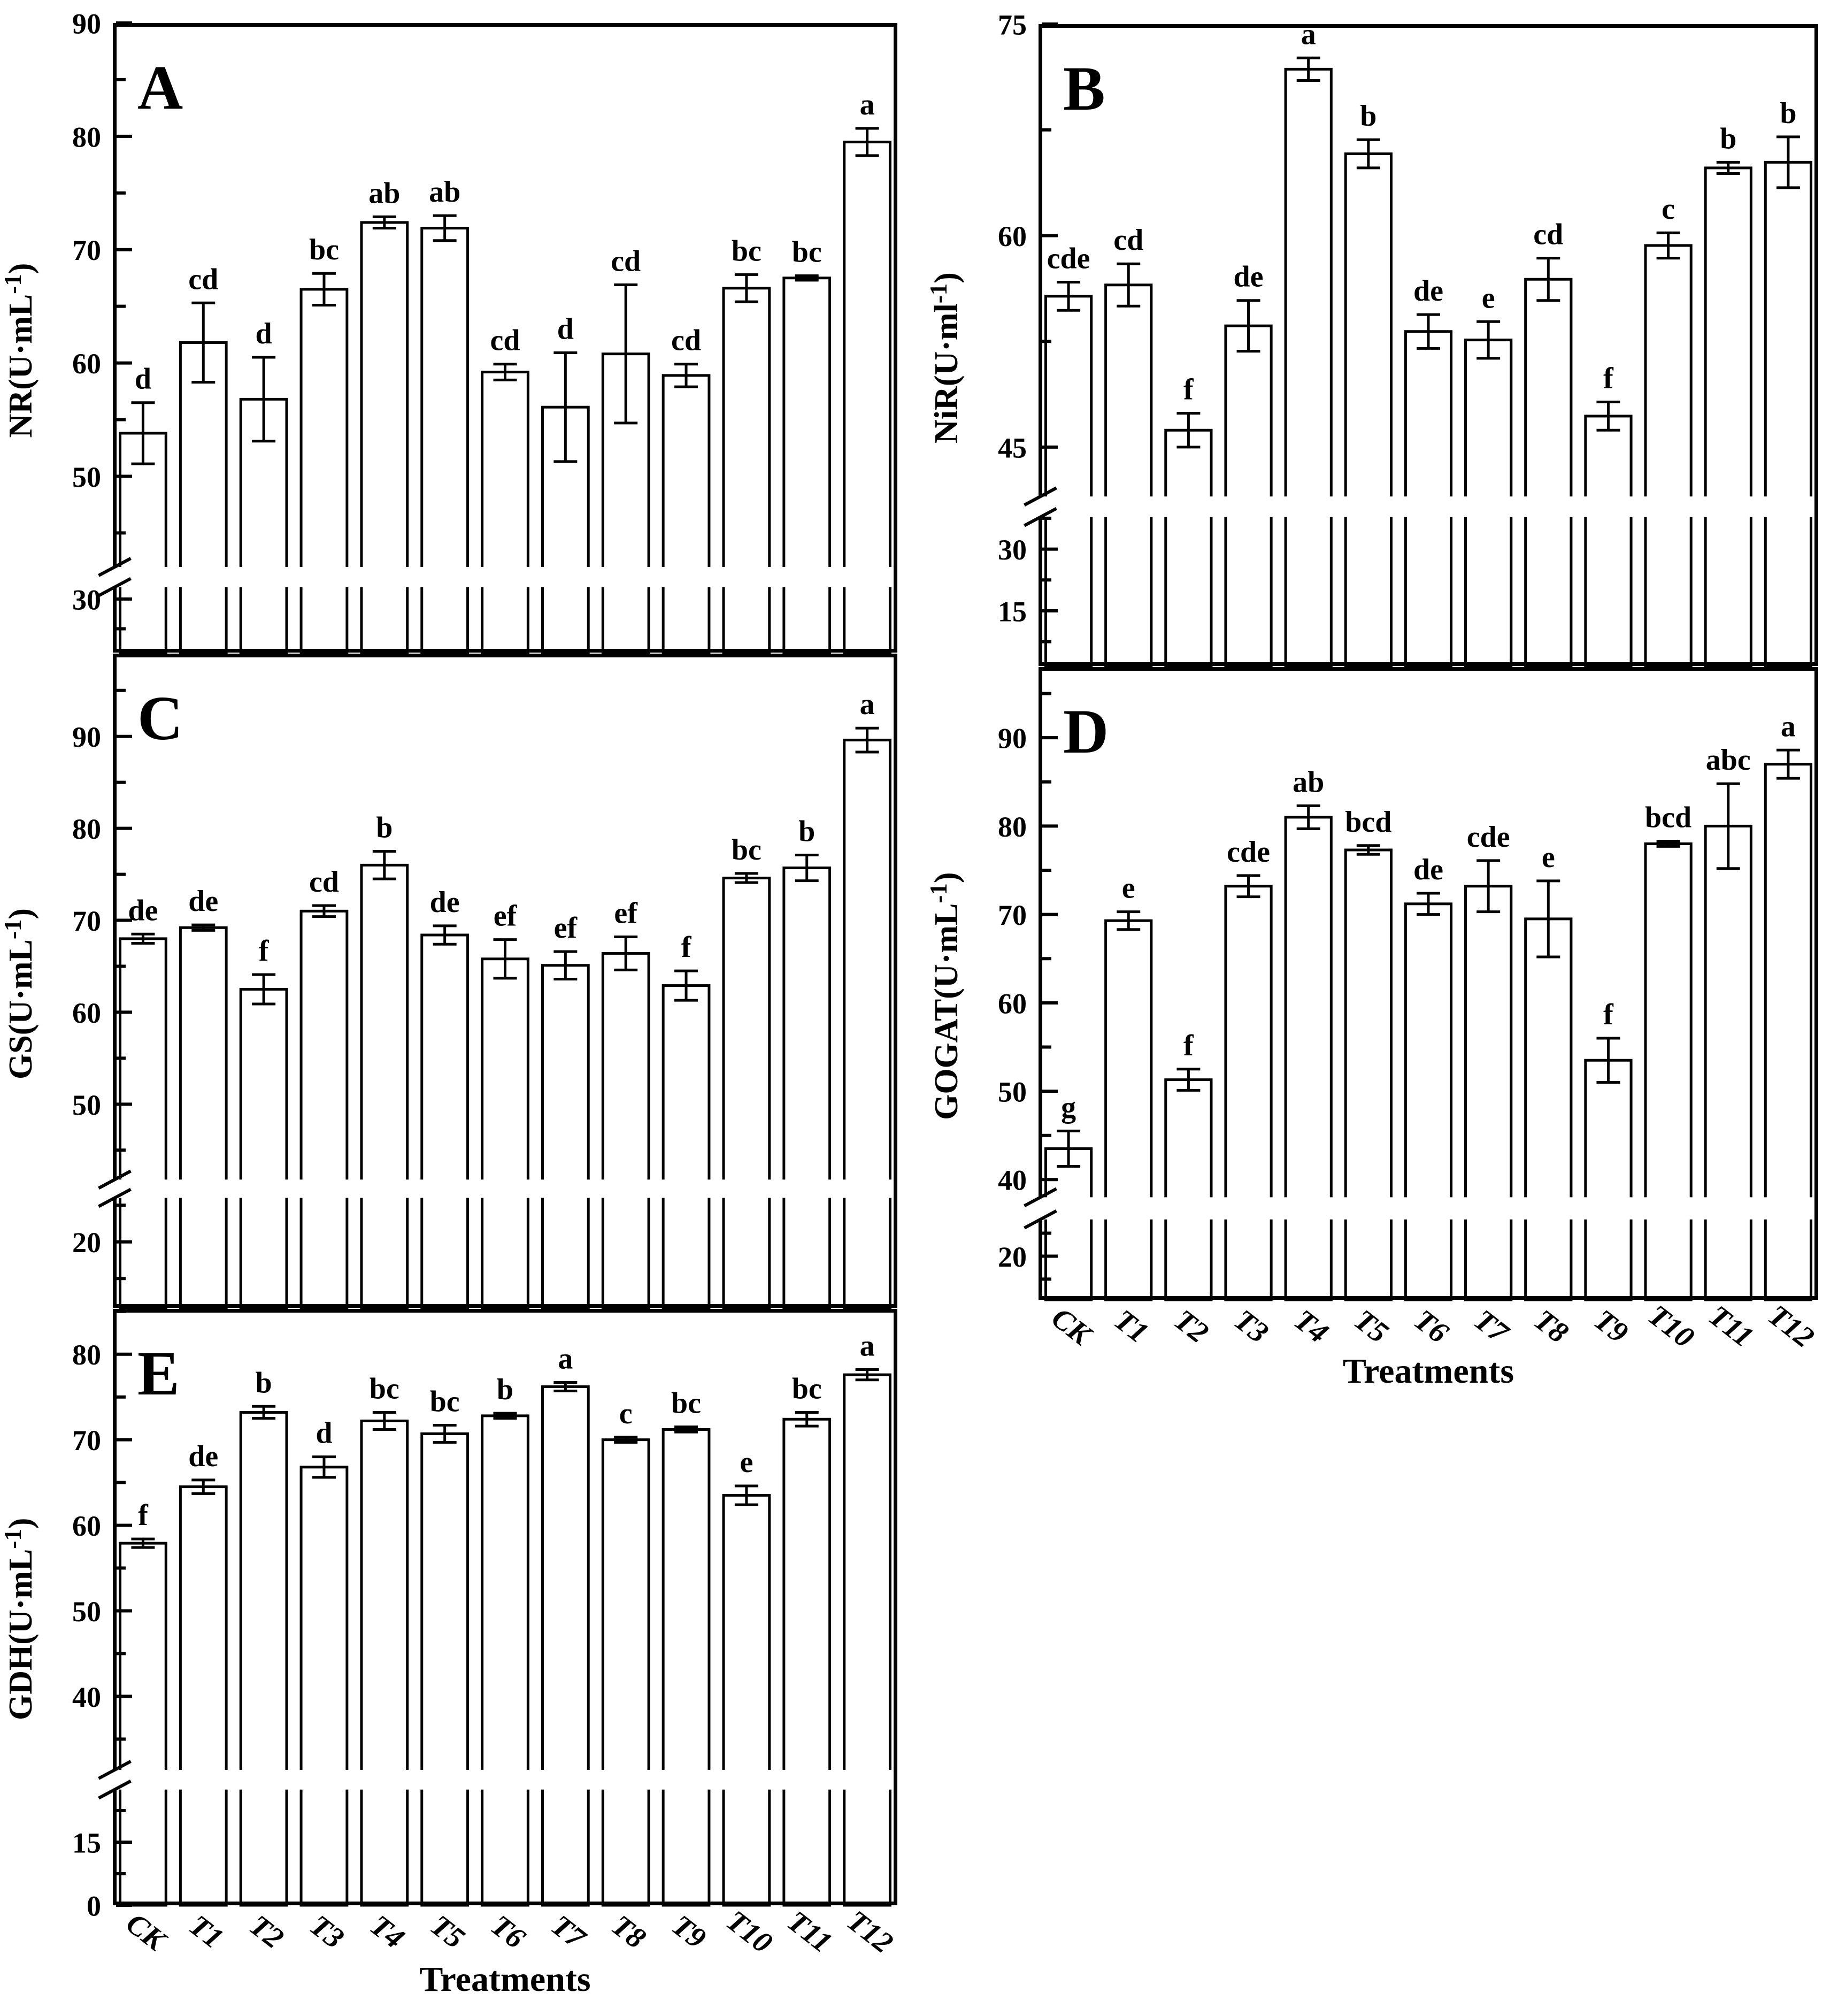 The image size is (1838, 2016). What do you see at coordinates (868, 105) in the screenshot?
I see `sig-letter-A-T12: a` at bounding box center [868, 105].